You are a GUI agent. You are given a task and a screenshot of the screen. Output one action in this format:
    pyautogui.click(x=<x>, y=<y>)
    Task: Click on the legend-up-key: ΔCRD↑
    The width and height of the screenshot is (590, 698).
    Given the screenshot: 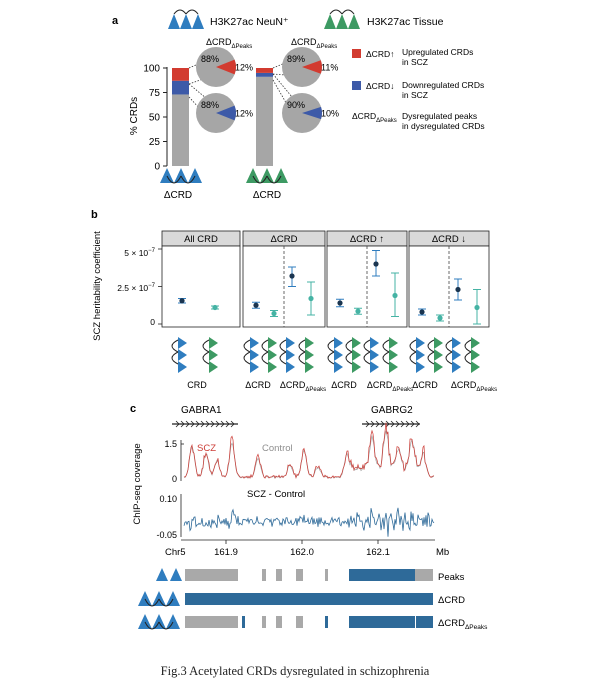 What is the action you would take?
    pyautogui.click(x=380, y=54)
    